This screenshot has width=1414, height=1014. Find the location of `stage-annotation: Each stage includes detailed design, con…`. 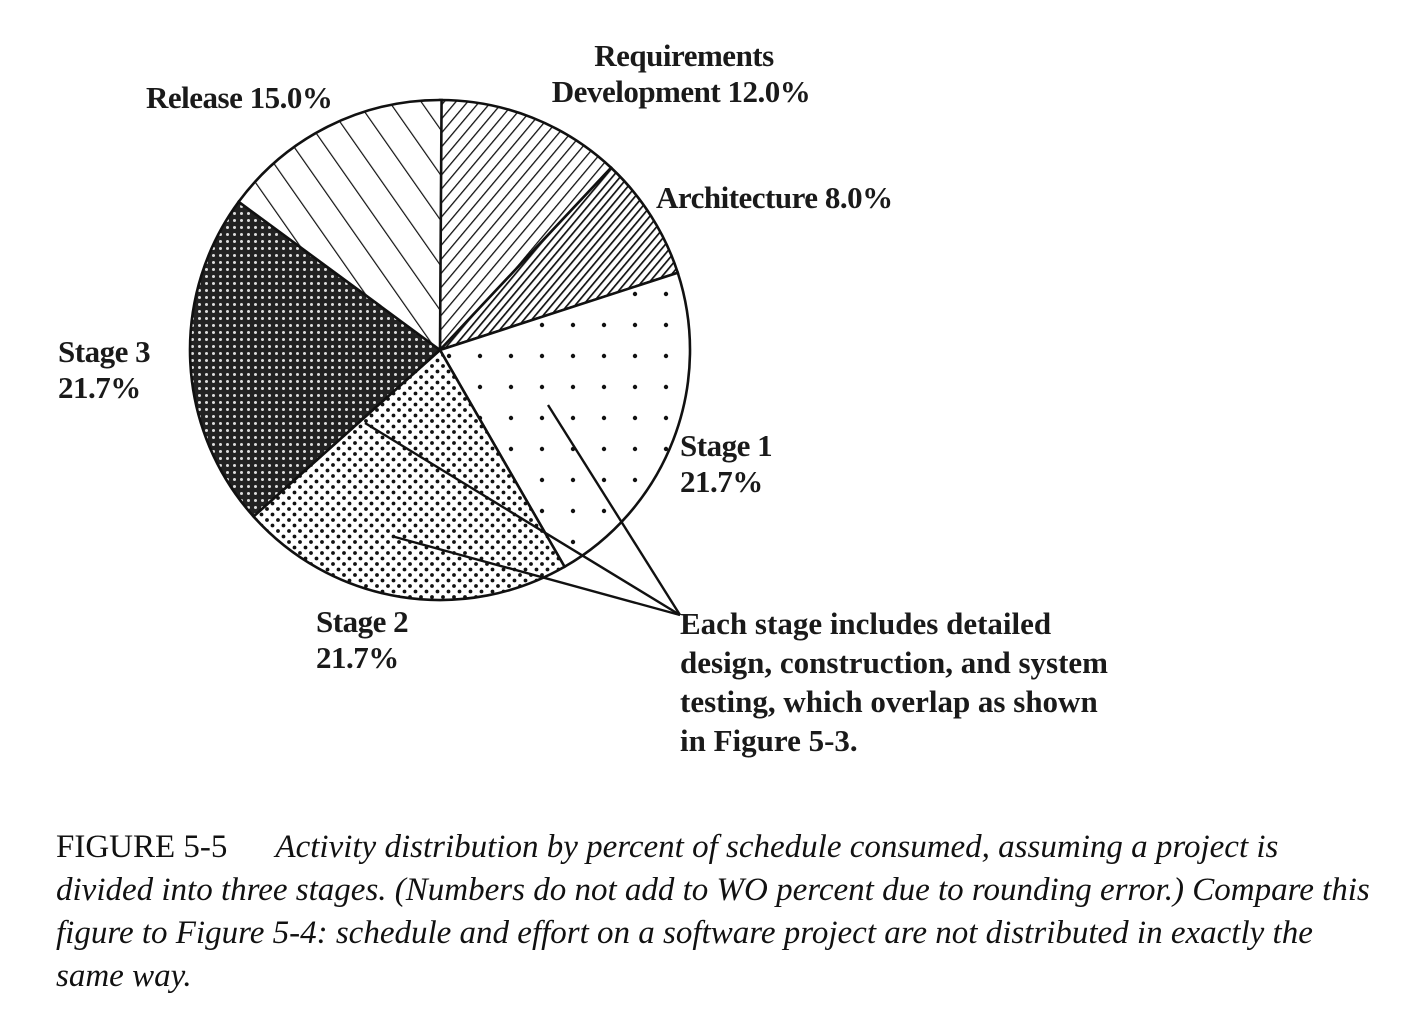

stage-annotation: Each stage includes detailed design, con… is located at coordinates (960, 682).